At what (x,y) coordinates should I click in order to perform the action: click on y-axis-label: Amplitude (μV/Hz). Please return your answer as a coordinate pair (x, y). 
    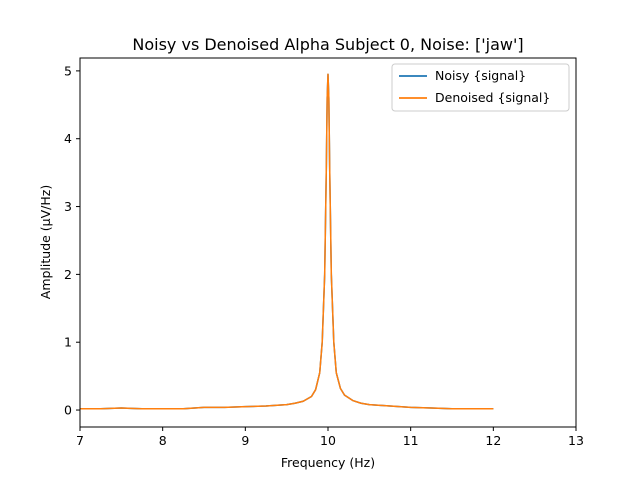
    Looking at the image, I should click on (45, 242).